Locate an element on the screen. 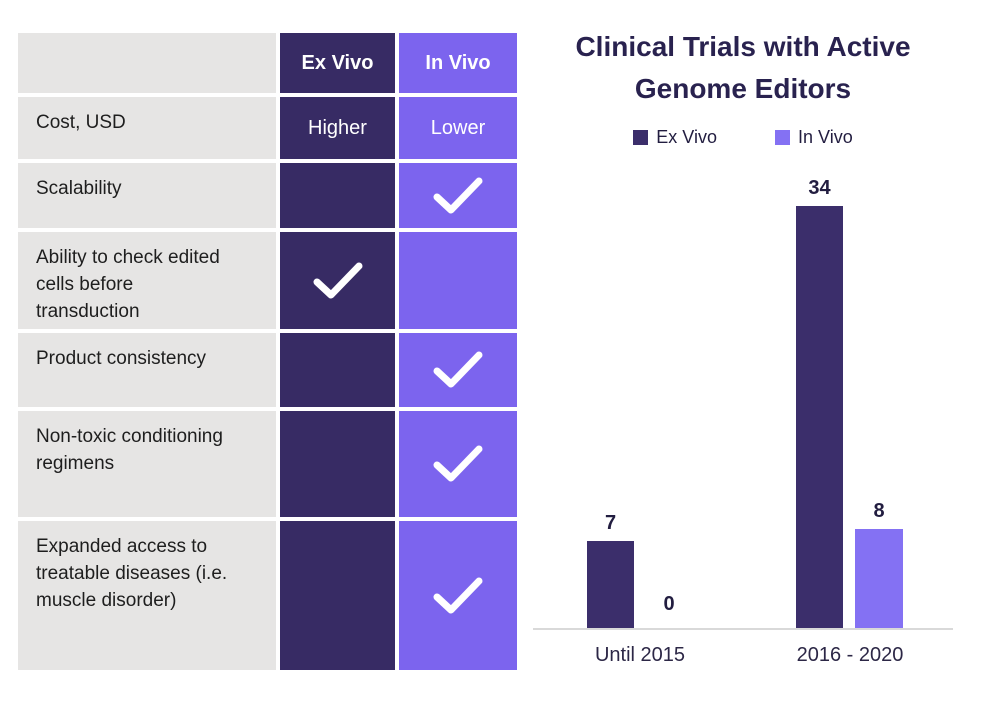  chart-title-line2: Genome Editors is located at coordinates (743, 88).